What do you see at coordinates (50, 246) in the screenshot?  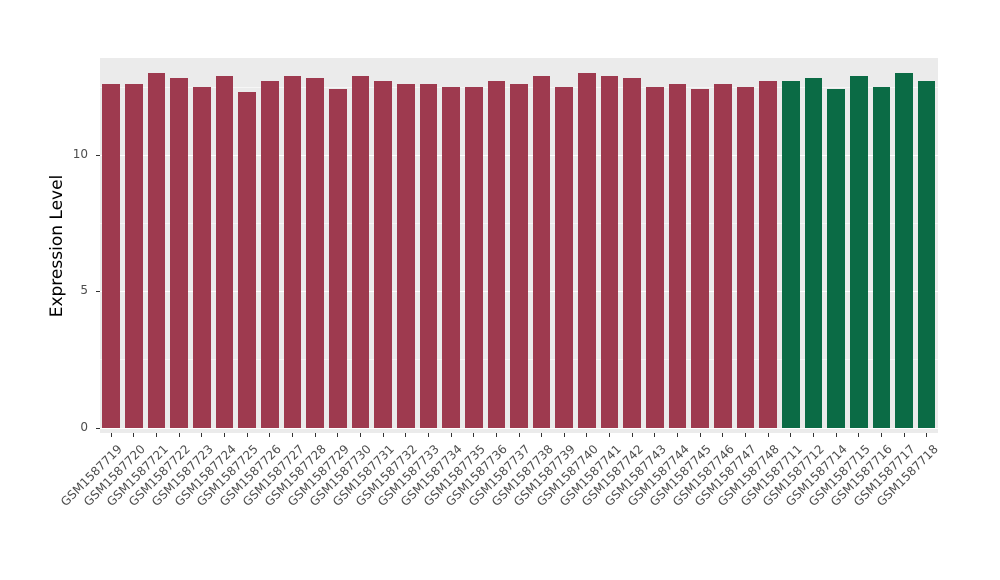 I see `y-axis: 0 5 10` at bounding box center [50, 246].